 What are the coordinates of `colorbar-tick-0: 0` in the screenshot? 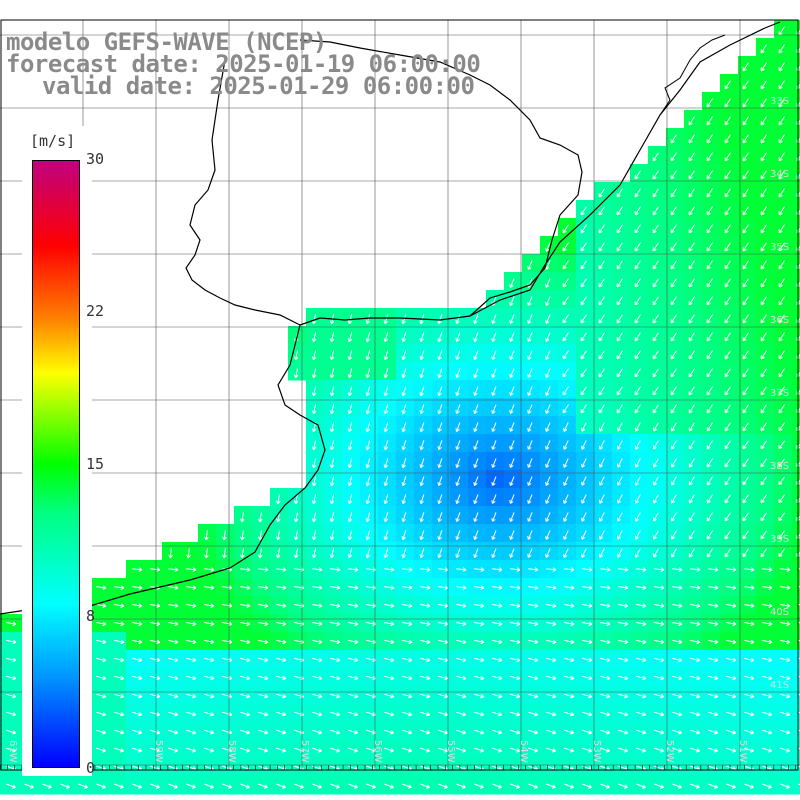 It's located at (91, 768).